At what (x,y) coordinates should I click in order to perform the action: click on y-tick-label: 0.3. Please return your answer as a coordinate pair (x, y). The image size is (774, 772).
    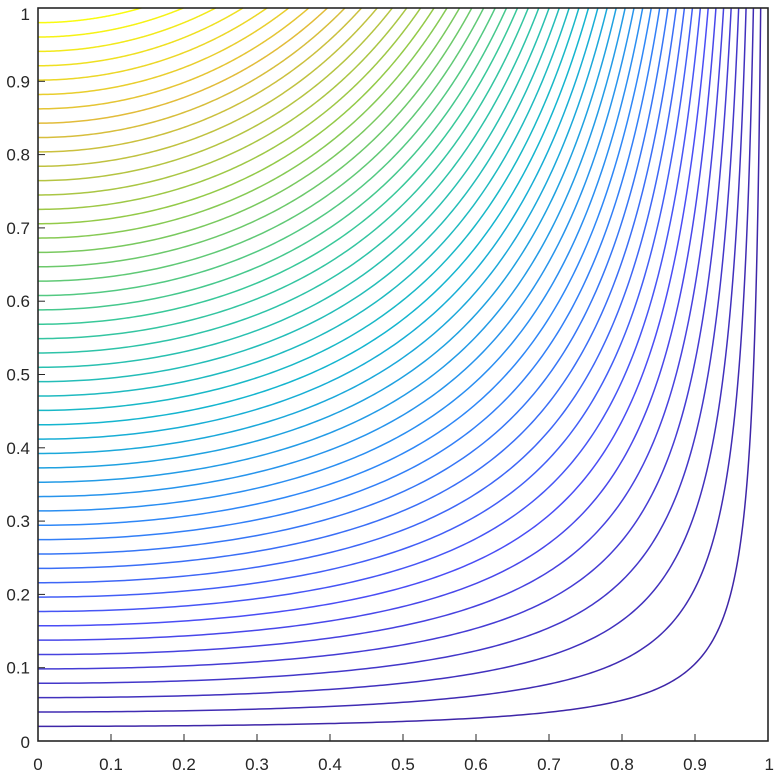
    Looking at the image, I should click on (18, 521).